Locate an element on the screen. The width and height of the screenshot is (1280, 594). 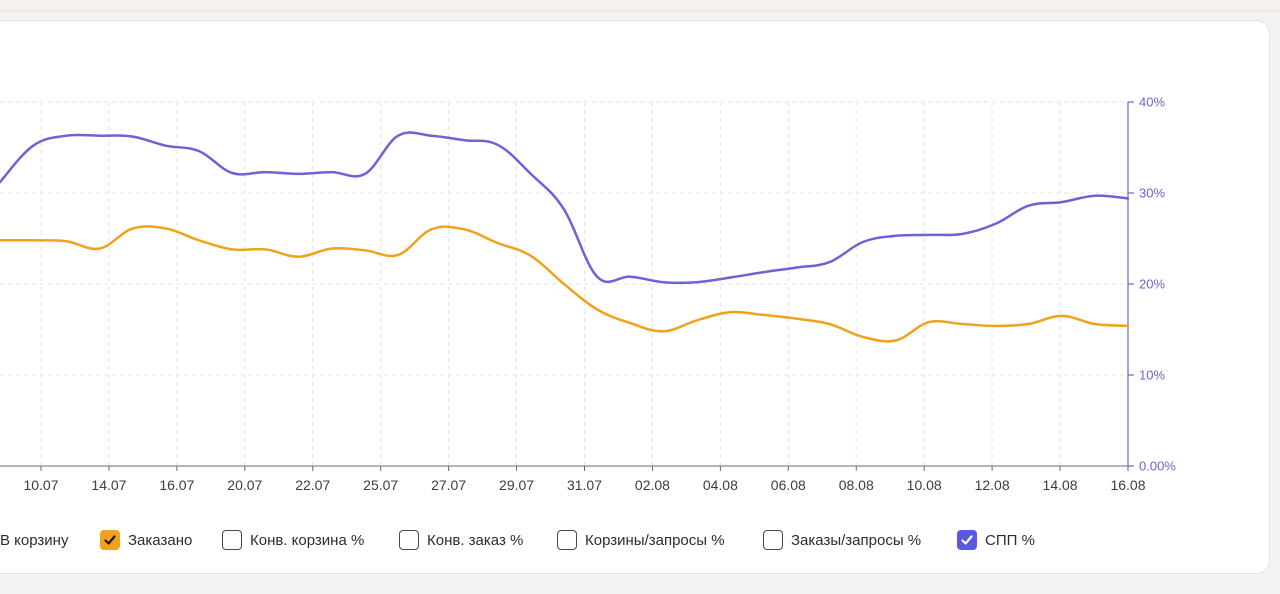
y-tick-label: 40% is located at coordinates (1152, 102).